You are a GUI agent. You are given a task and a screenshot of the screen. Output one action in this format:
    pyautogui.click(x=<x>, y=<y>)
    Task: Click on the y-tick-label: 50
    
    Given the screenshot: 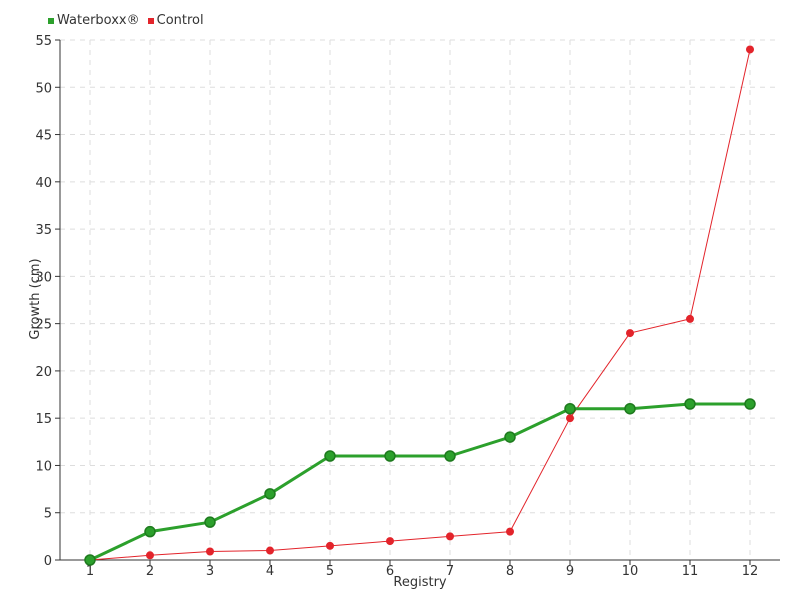 What is the action you would take?
    pyautogui.click(x=43, y=88)
    